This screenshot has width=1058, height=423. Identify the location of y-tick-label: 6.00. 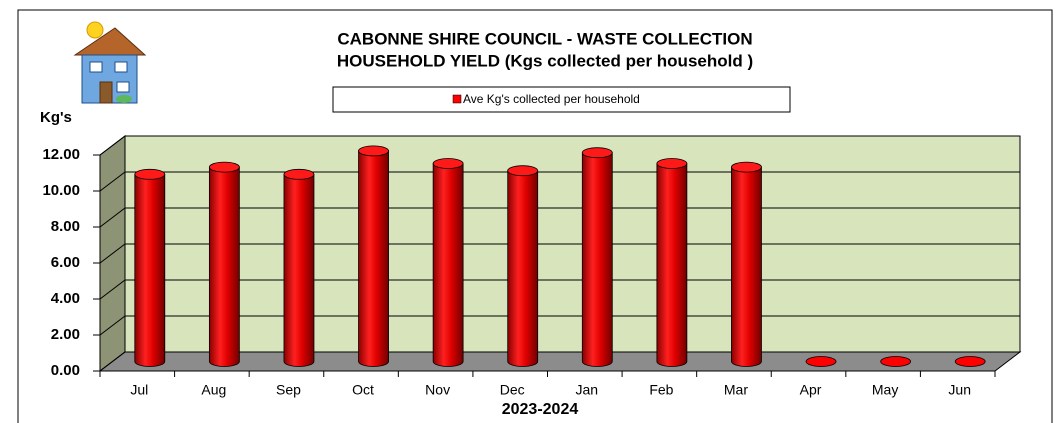
(65, 262).